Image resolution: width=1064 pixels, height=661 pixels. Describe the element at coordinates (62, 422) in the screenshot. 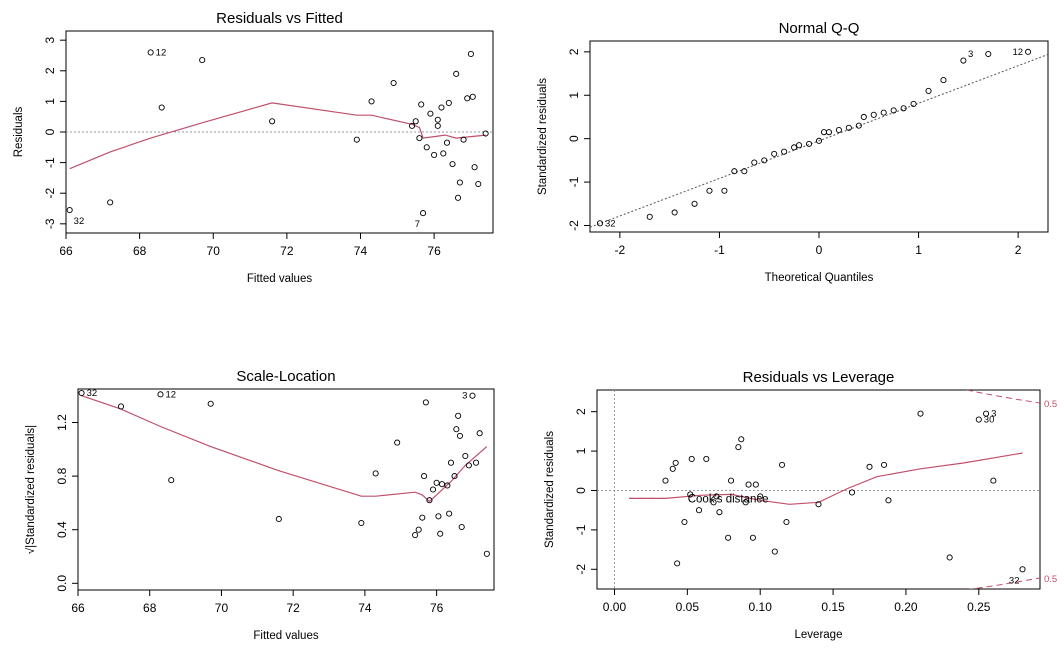

I see `y-tick-label: 1.2` at that location.